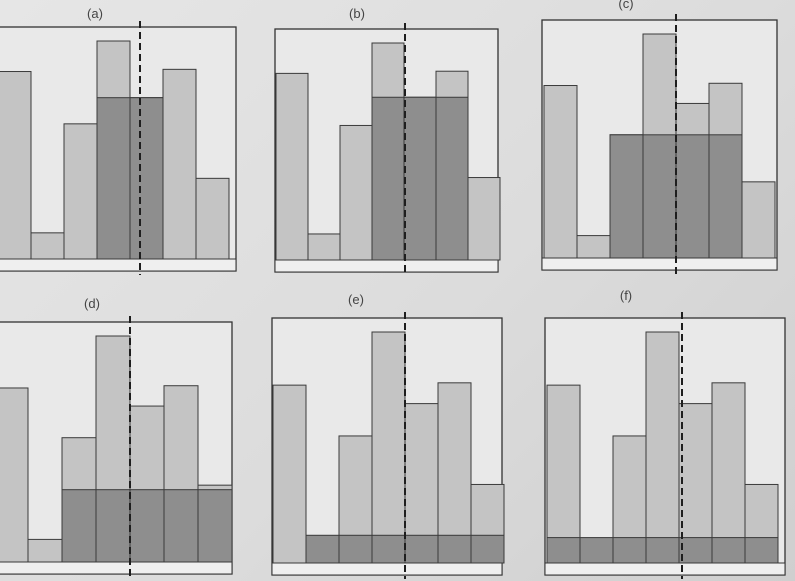  Describe the element at coordinates (356, 299) in the screenshot. I see `panel-label: (e)` at that location.